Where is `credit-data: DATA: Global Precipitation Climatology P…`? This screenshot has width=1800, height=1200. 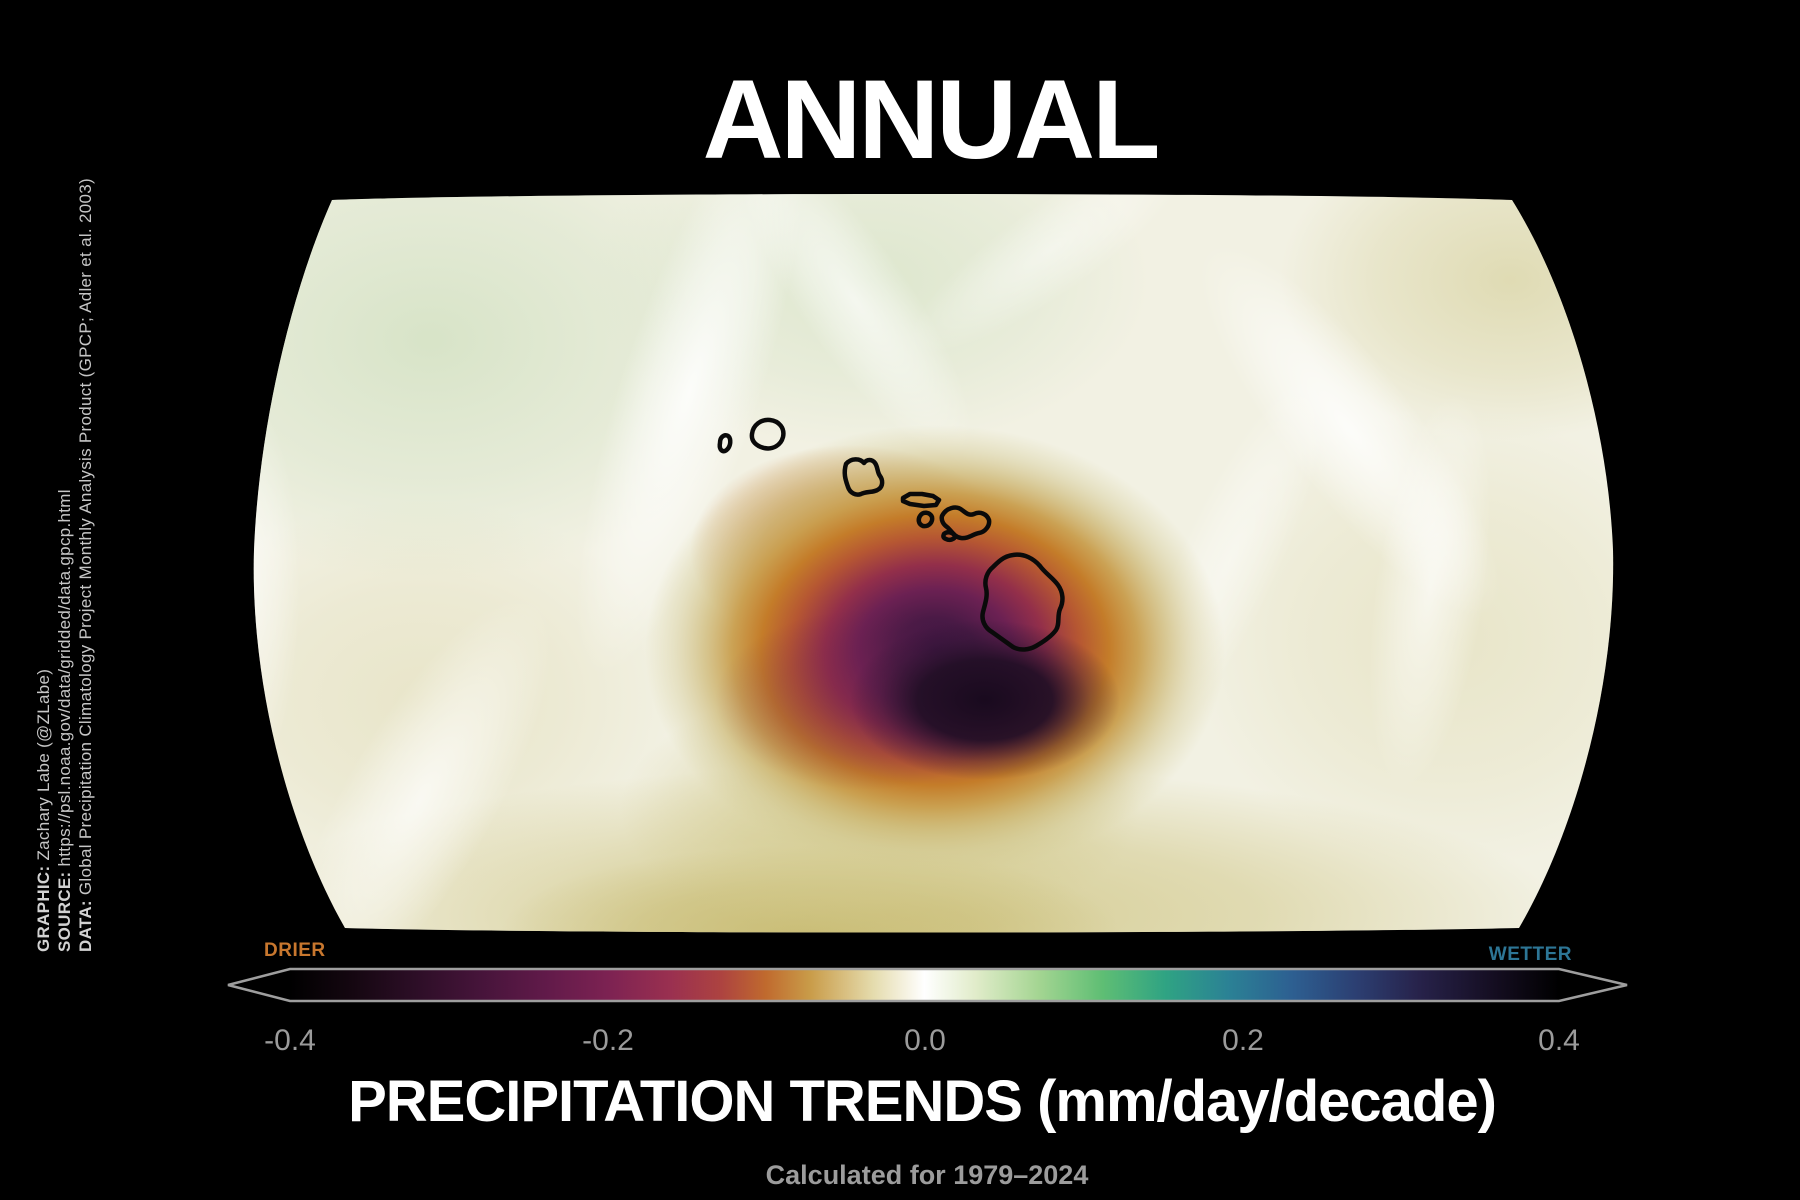 credit-data: DATA: Global Precipitation Climatology P… is located at coordinates (86, 565).